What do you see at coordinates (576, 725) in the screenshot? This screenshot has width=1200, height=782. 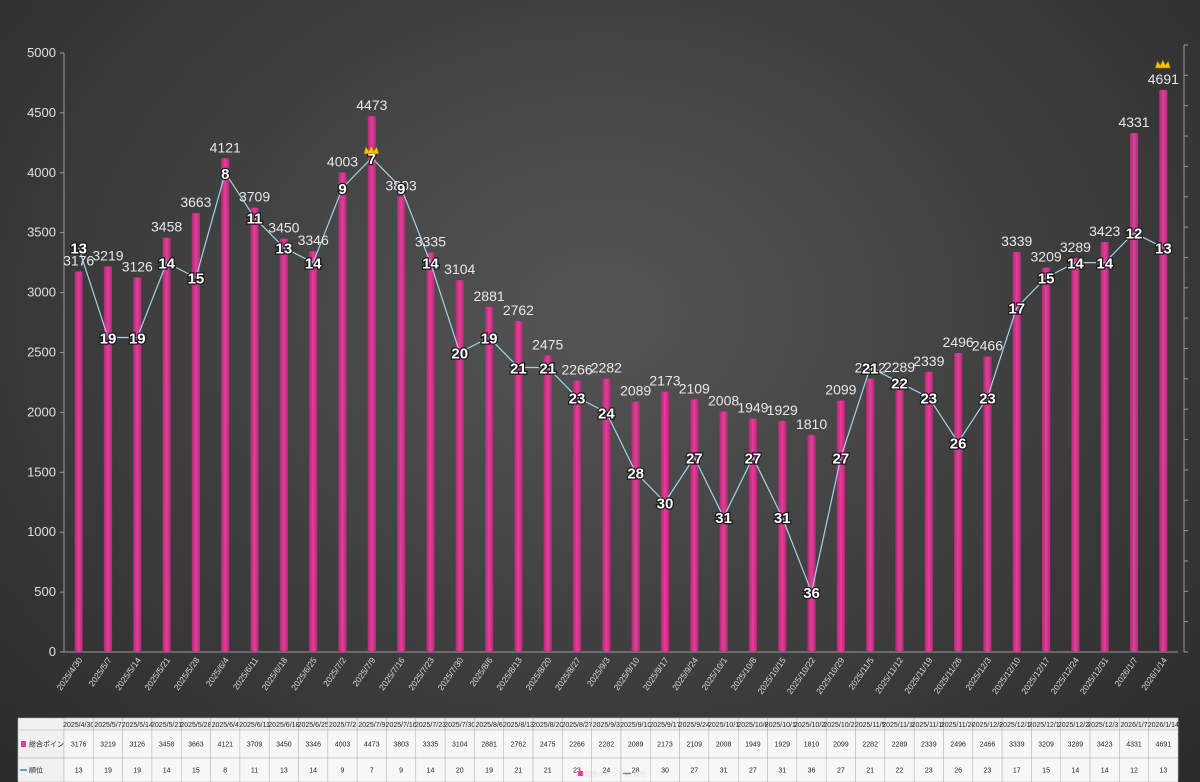 I see `table-header-date: 2025/8/27` at bounding box center [576, 725].